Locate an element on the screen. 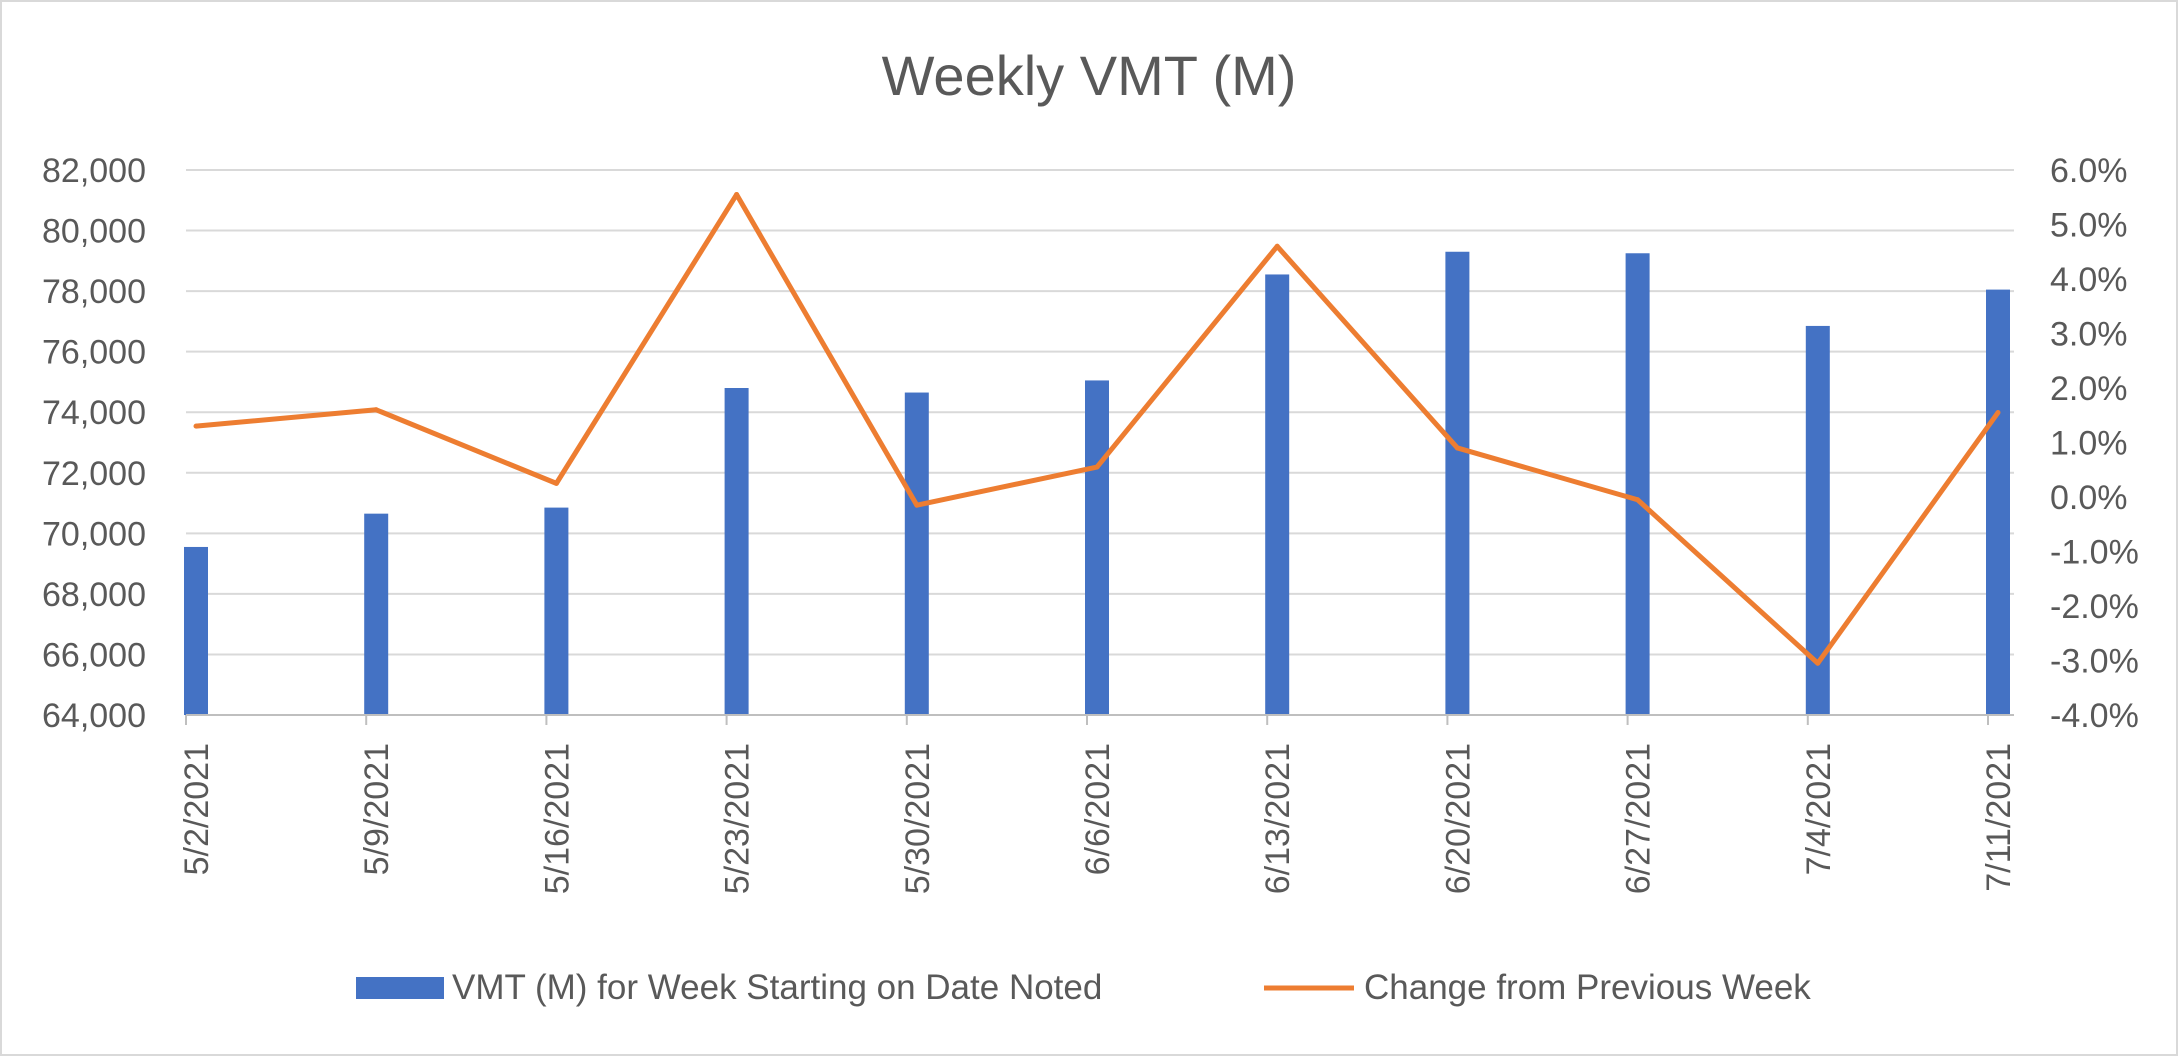  y-right-tick-label: 3.0% is located at coordinates (2089, 335).